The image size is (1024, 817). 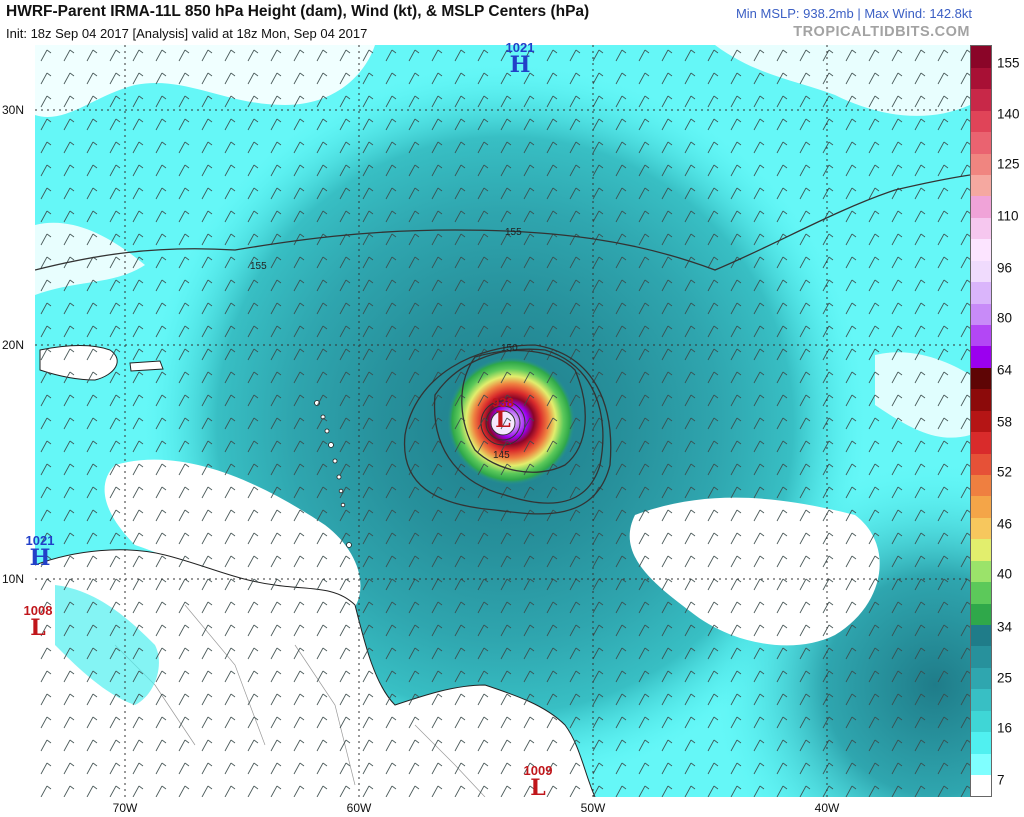 What do you see at coordinates (1001, 780) in the screenshot?
I see `colorbar-label-7: 7` at bounding box center [1001, 780].